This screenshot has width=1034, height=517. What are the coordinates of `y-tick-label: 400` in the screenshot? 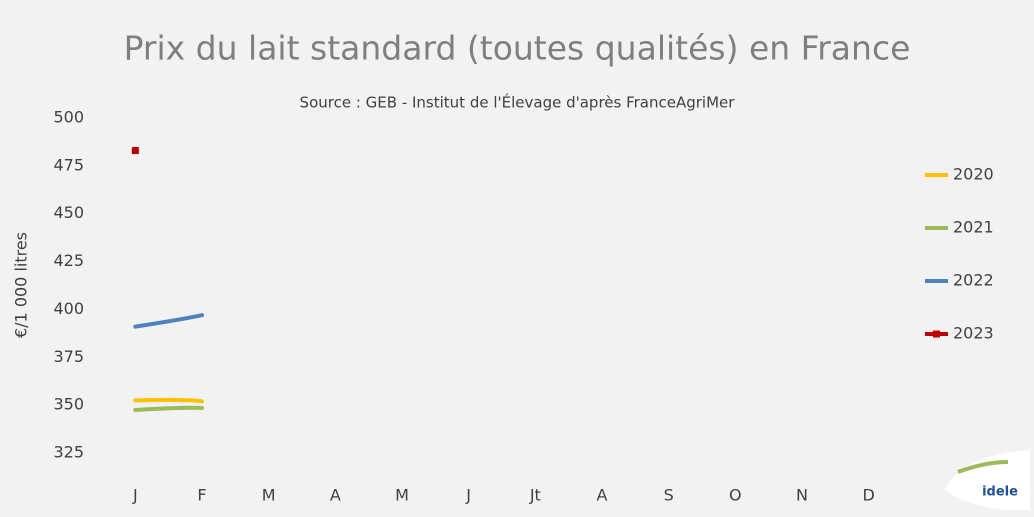 It's located at (68, 308).